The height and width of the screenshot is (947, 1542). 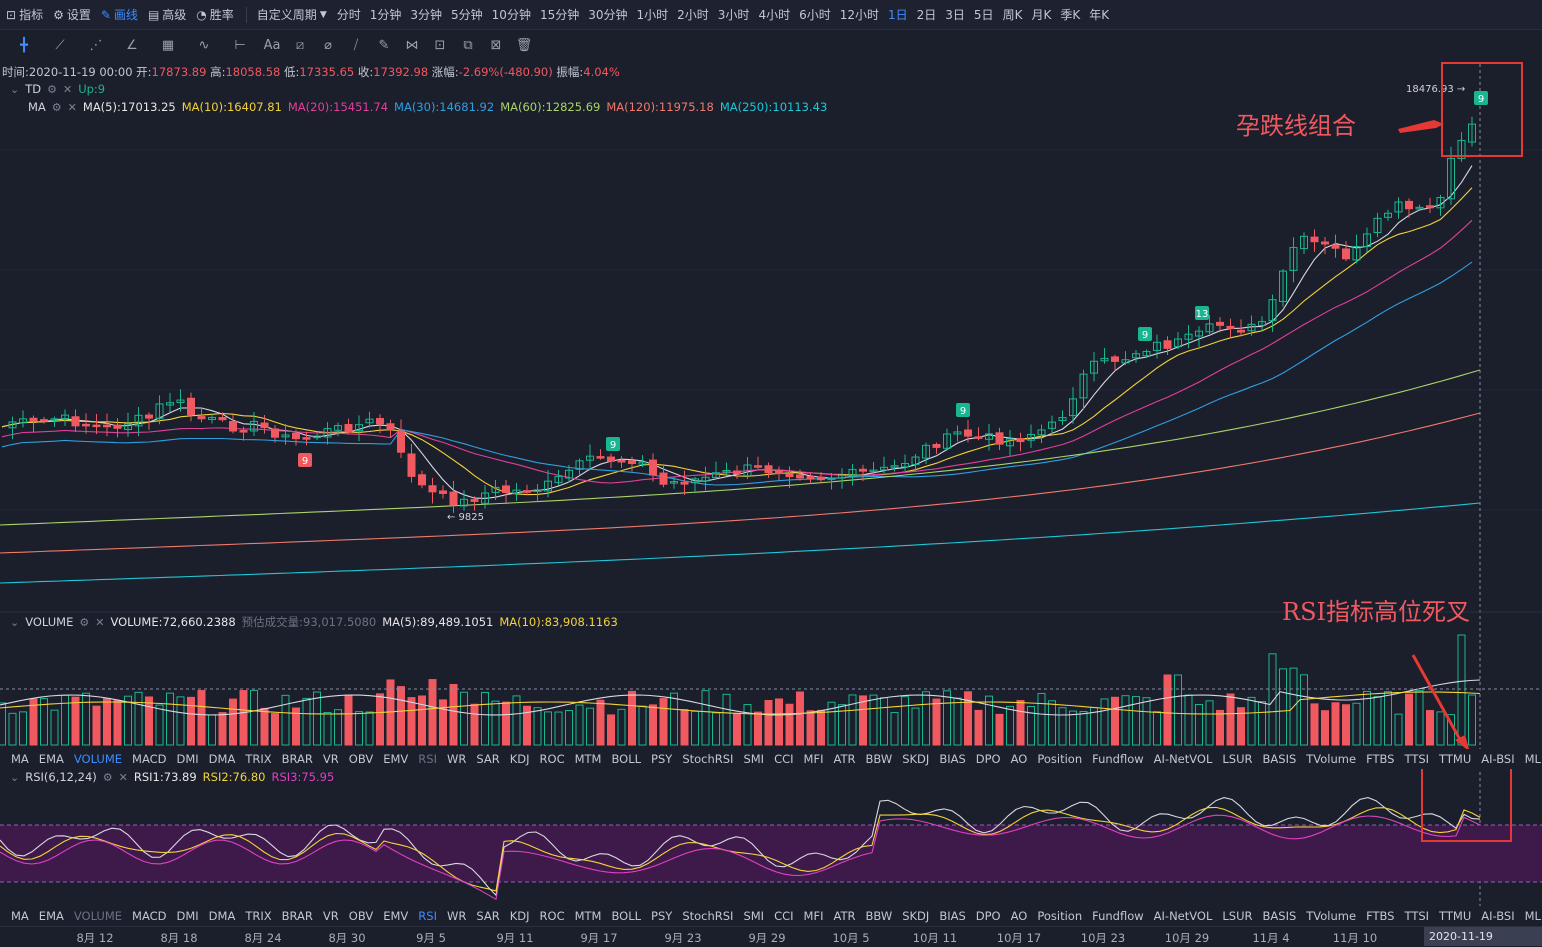 What do you see at coordinates (427, 916) in the screenshot?
I see `indicator-tab: RSI` at bounding box center [427, 916].